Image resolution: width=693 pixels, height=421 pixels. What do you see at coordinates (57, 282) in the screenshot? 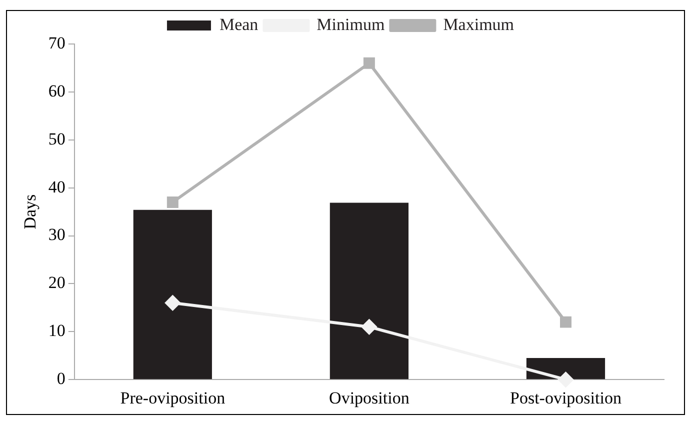
I see `y-tick-label: 20` at bounding box center [57, 282].